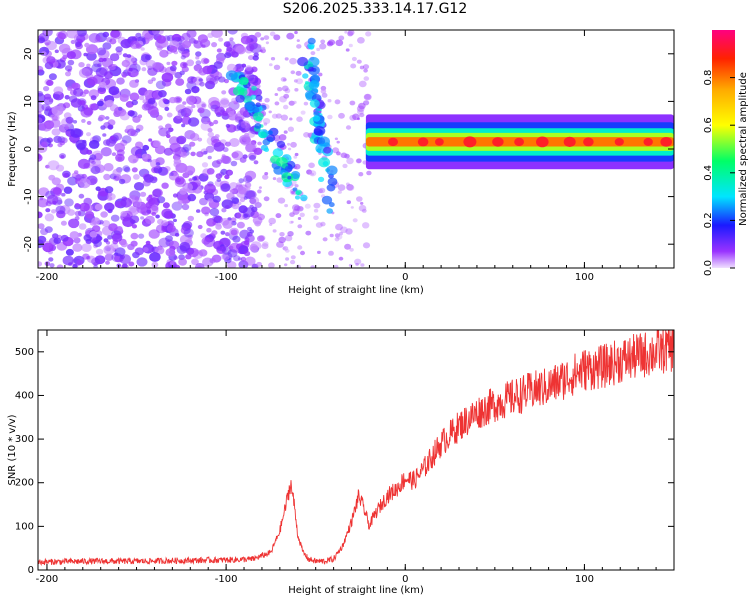 This screenshot has width=750, height=600. What do you see at coordinates (356, 290) in the screenshot?
I see `heatmap-x-axis-label: Height of straight line (km)` at bounding box center [356, 290].